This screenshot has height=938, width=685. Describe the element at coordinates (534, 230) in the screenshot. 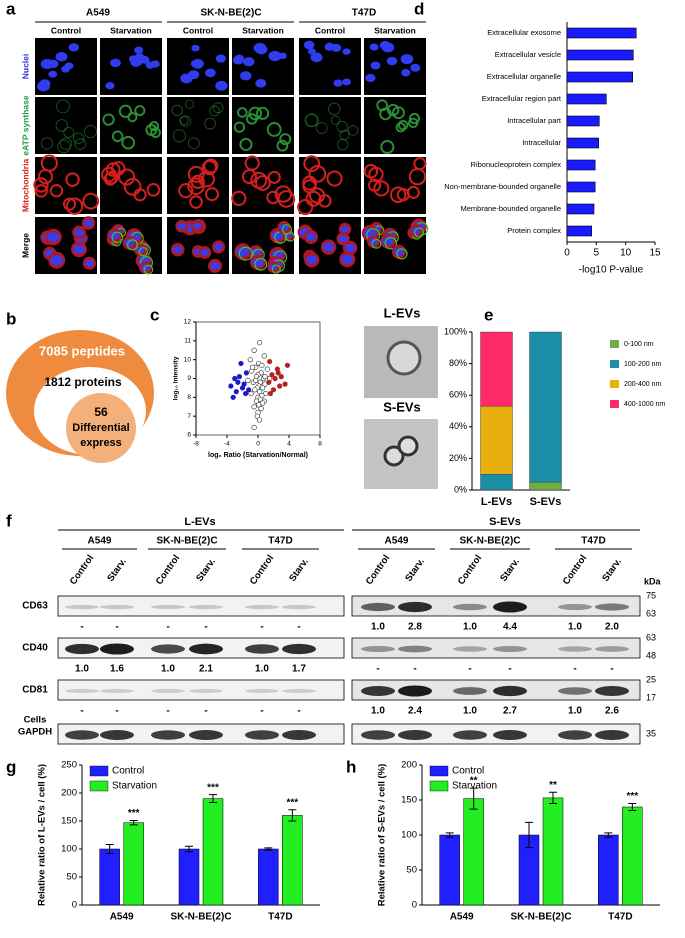

I see `y-tick-label: Protein complex` at that location.